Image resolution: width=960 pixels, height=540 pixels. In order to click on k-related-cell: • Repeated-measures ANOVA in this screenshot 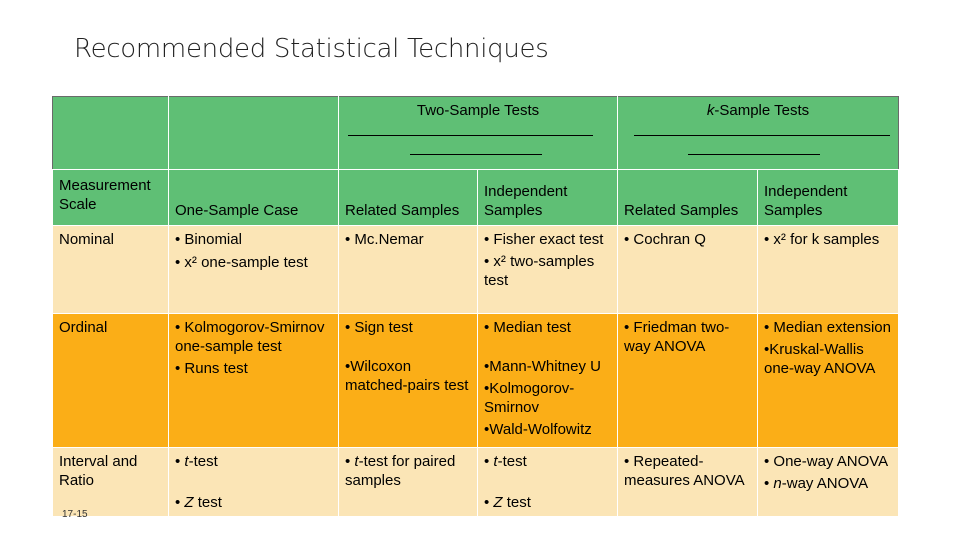, I will do `click(687, 482)`.